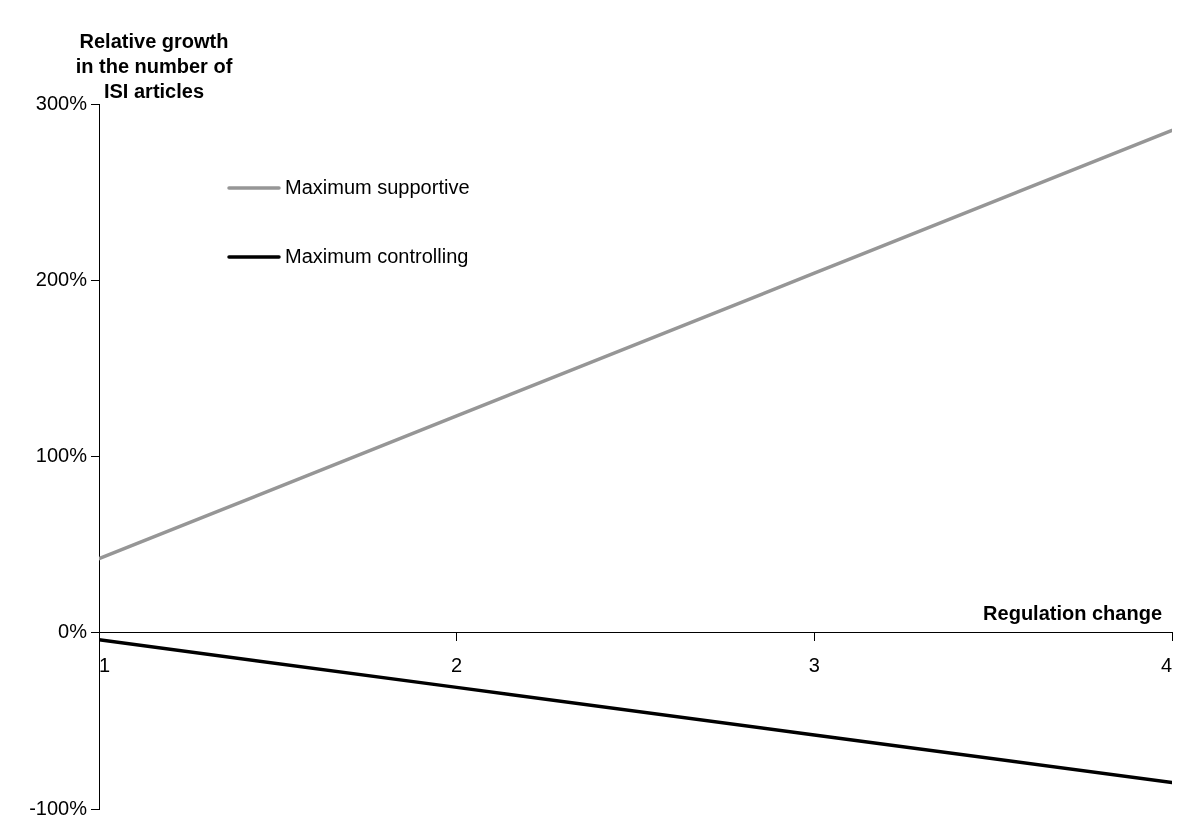  Describe the element at coordinates (61, 455) in the screenshot. I see `y-tick-label: 100%` at that location.